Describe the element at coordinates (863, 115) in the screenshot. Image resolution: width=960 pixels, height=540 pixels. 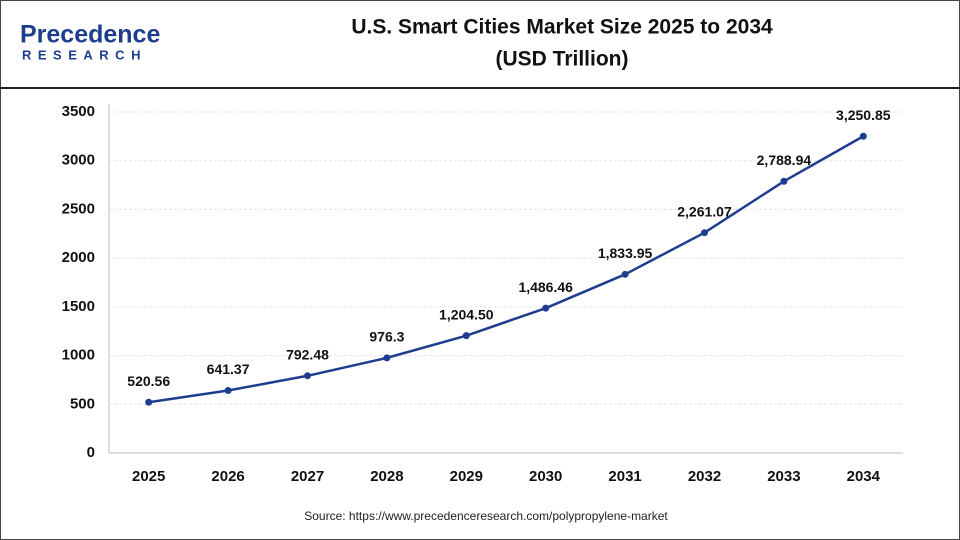
I see `value-label: 3,250.85` at that location.